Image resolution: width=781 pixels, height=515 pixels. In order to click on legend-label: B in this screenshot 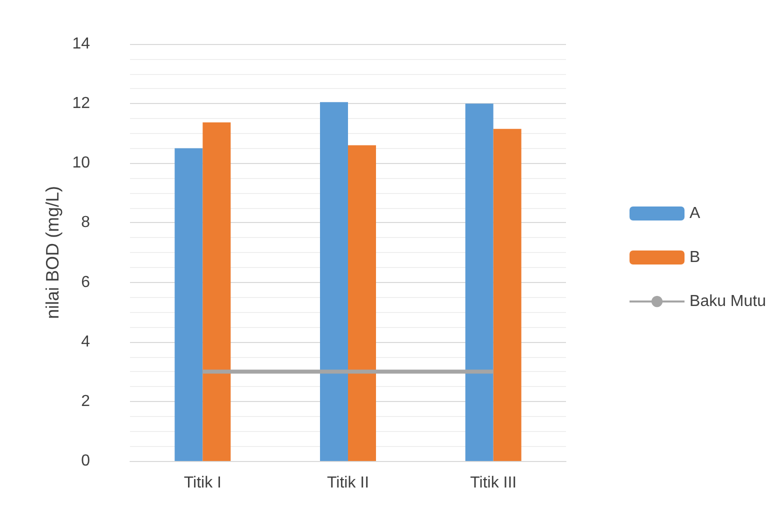, I will do `click(695, 257)`.